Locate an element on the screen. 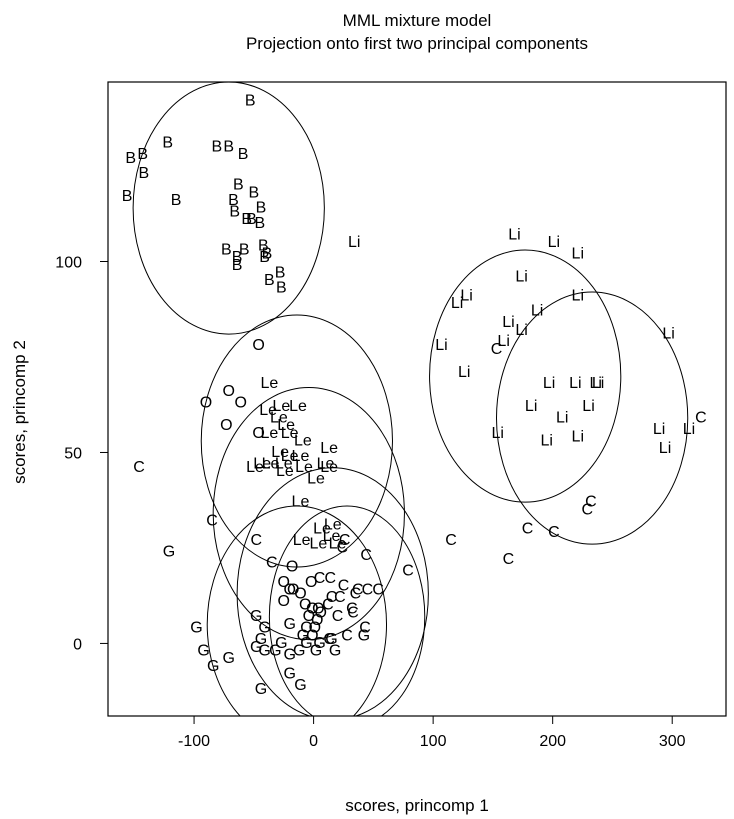 This screenshot has width=734, height=819. x-tick-label: 100 is located at coordinates (433, 741).